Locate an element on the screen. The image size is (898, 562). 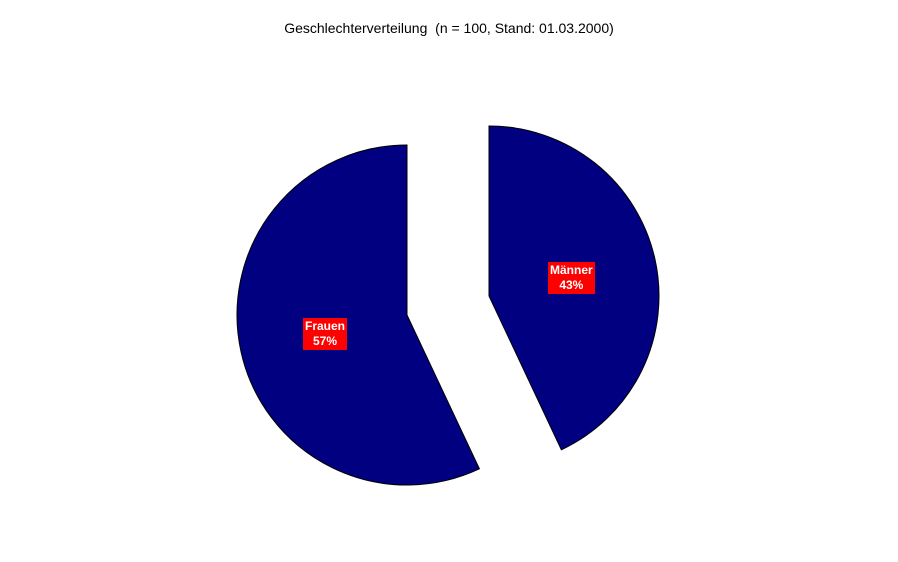
slice-label-frauen: Frauen 57% is located at coordinates (325, 334).